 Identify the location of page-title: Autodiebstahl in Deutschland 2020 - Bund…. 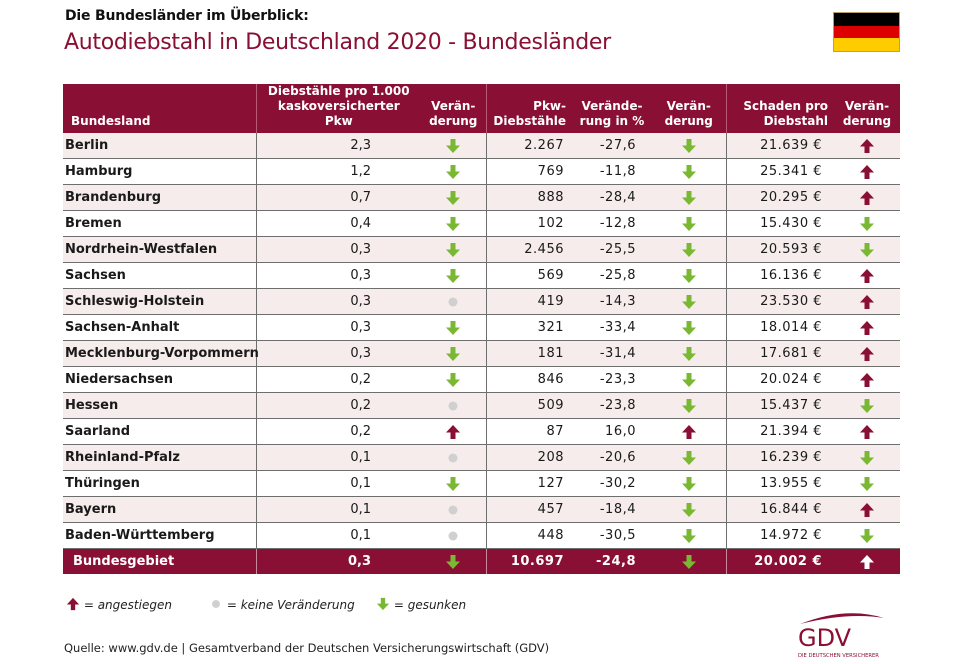
(337, 42).